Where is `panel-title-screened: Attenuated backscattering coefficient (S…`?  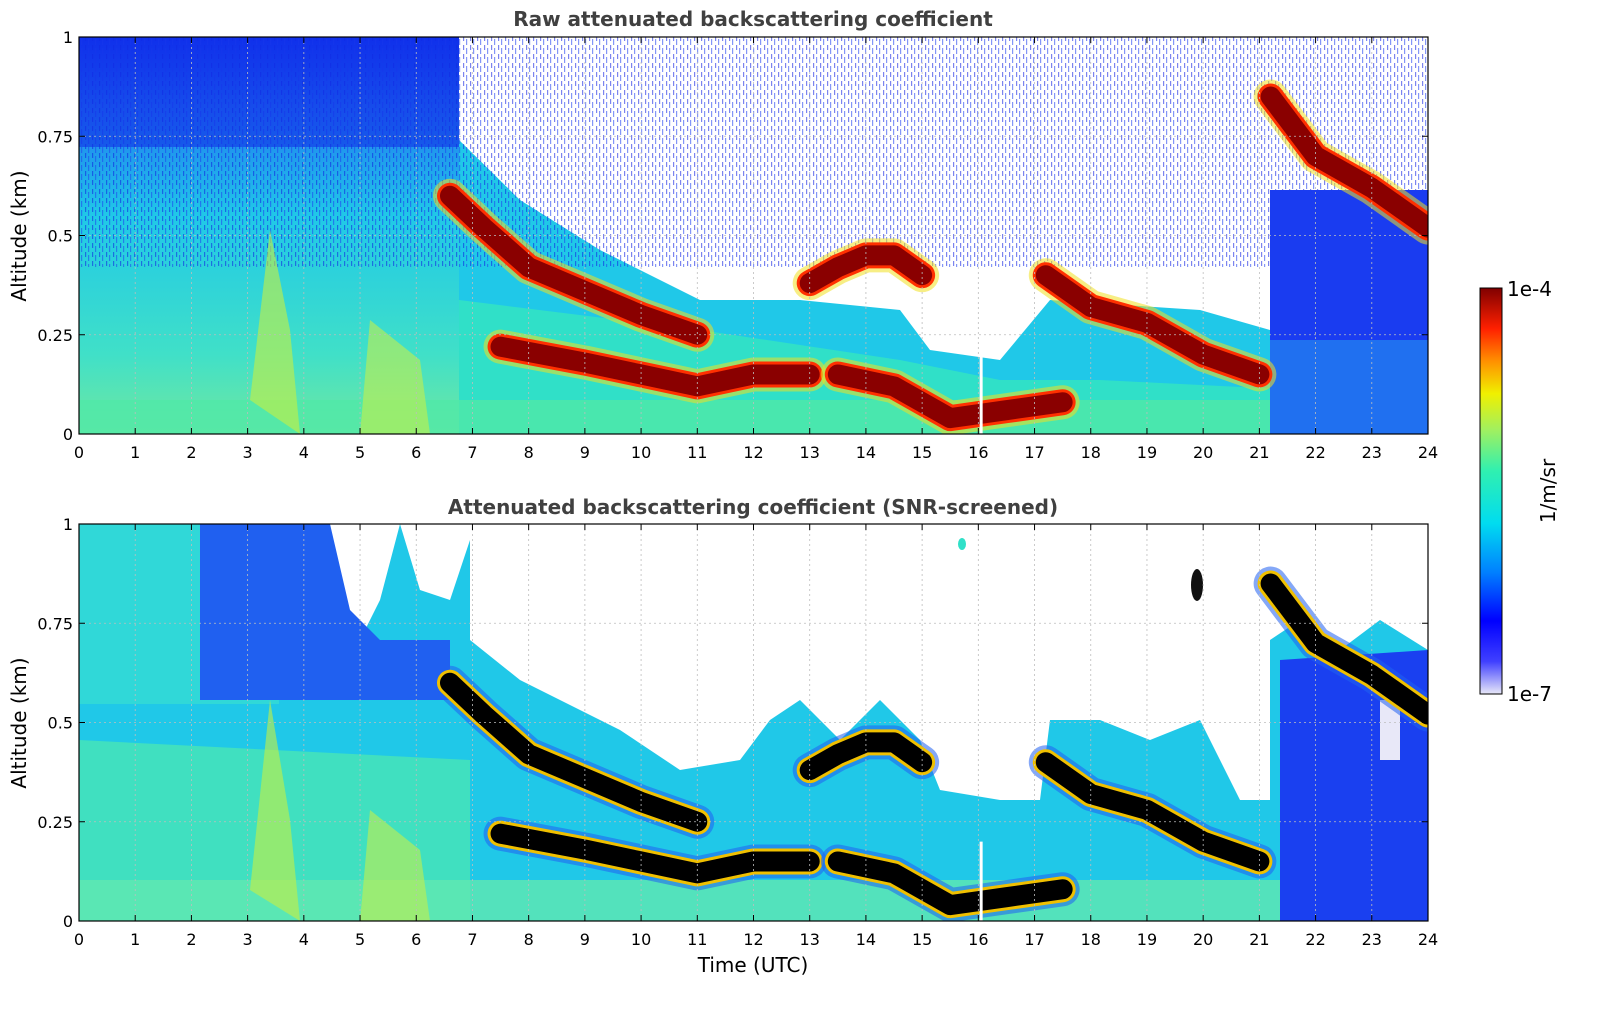
panel-title-screened: Attenuated backscattering coefficient (S… is located at coordinates (753, 507).